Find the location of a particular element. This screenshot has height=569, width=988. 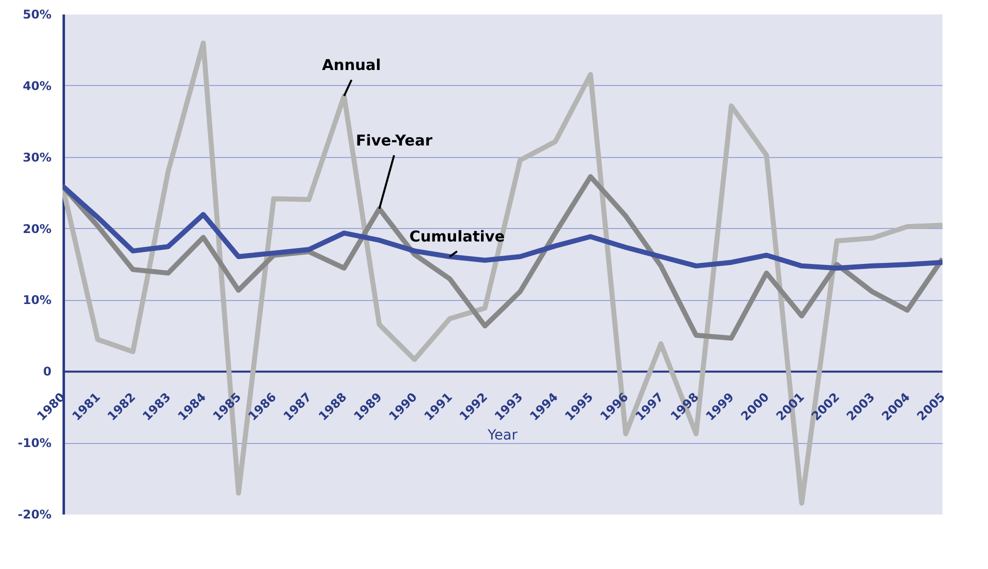

y-tick-label: 40% is located at coordinates (37, 85).